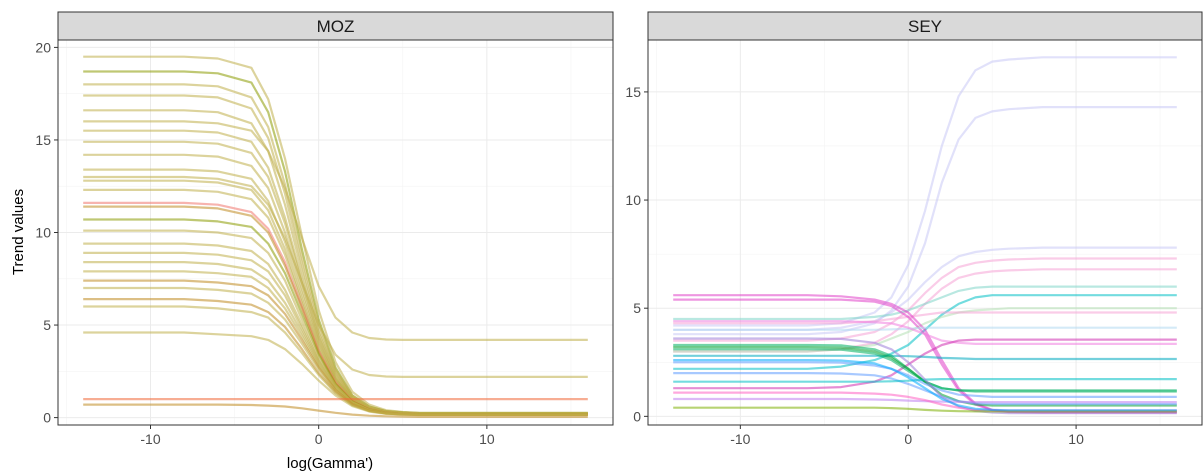 The height and width of the screenshot is (475, 1203). I want to click on facet-title: MOZ, so click(336, 26).